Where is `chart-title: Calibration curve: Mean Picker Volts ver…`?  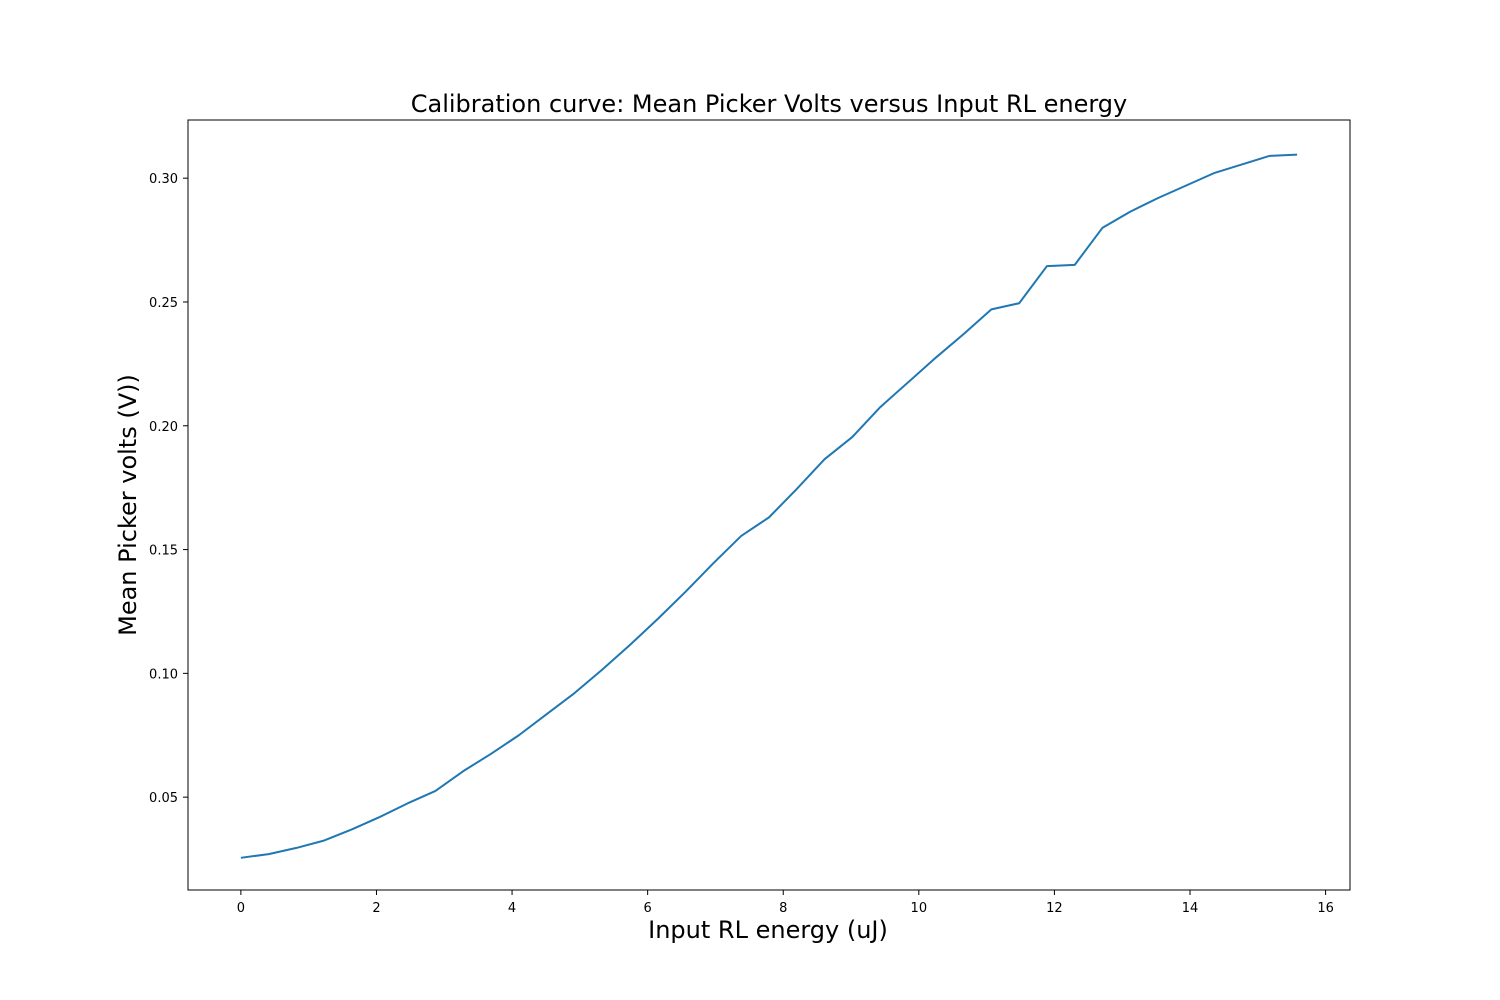 chart-title: Calibration curve: Mean Picker Volts ver… is located at coordinates (769, 104).